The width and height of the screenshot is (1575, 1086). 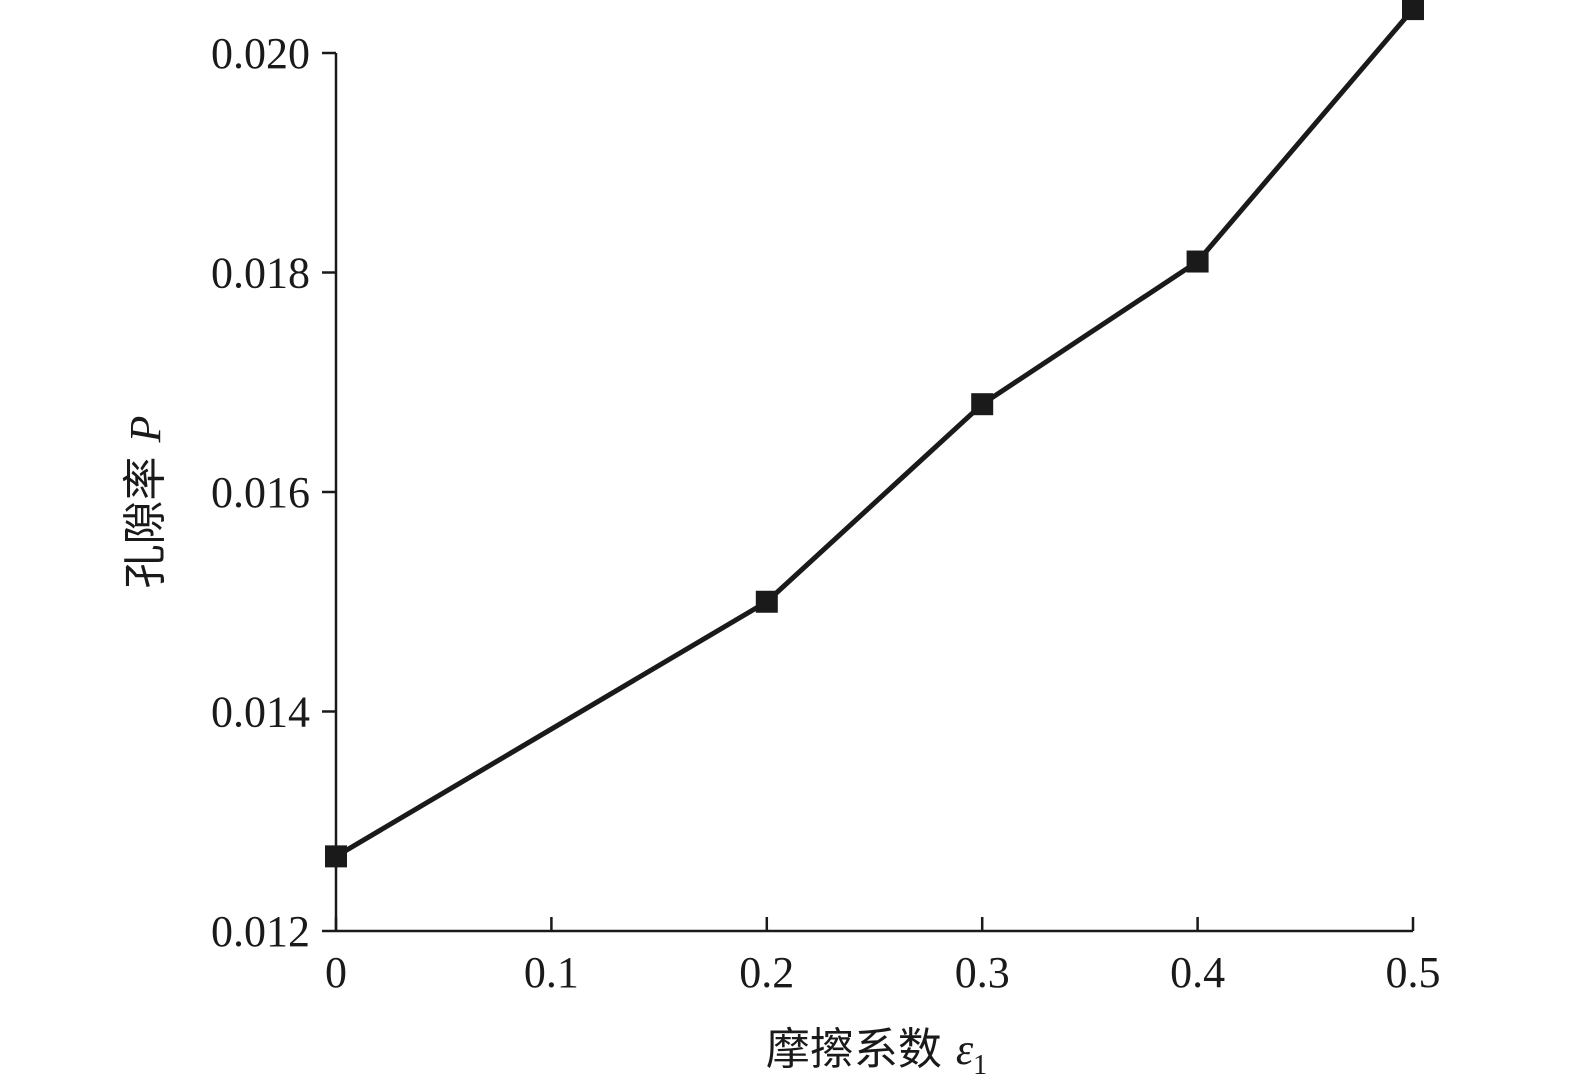 I want to click on y-axis-title: 孔隙率 P, so click(x=145, y=502).